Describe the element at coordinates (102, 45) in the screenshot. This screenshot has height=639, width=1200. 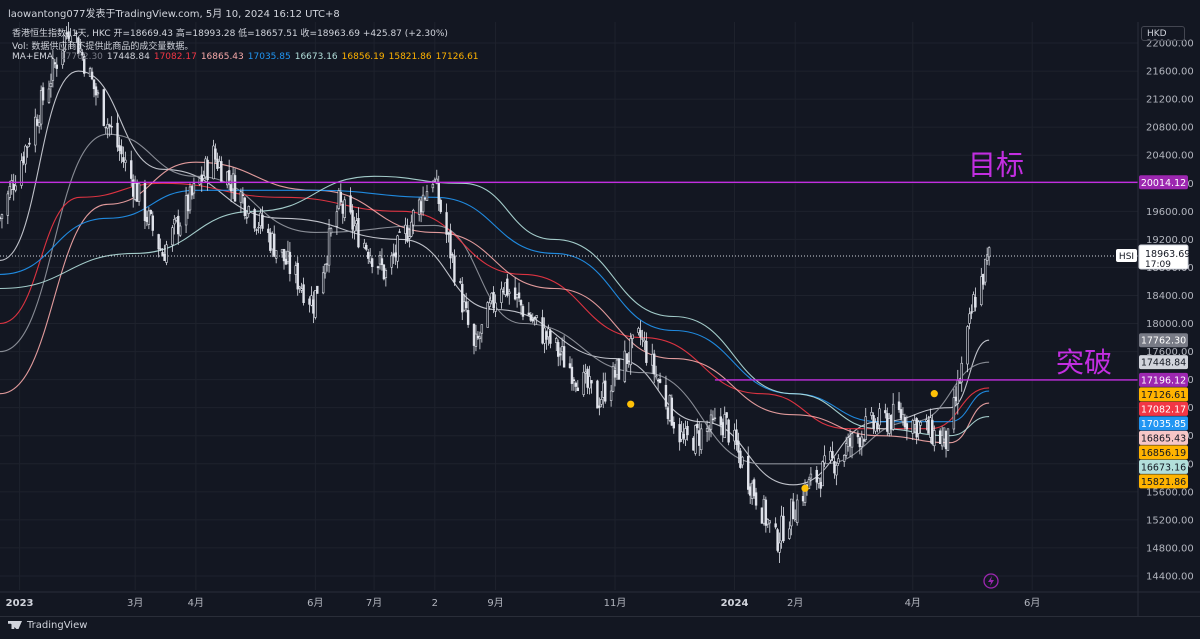
I see `volume-legend: Vol: 数据供应商不提供此商品的成交量数据。` at that location.